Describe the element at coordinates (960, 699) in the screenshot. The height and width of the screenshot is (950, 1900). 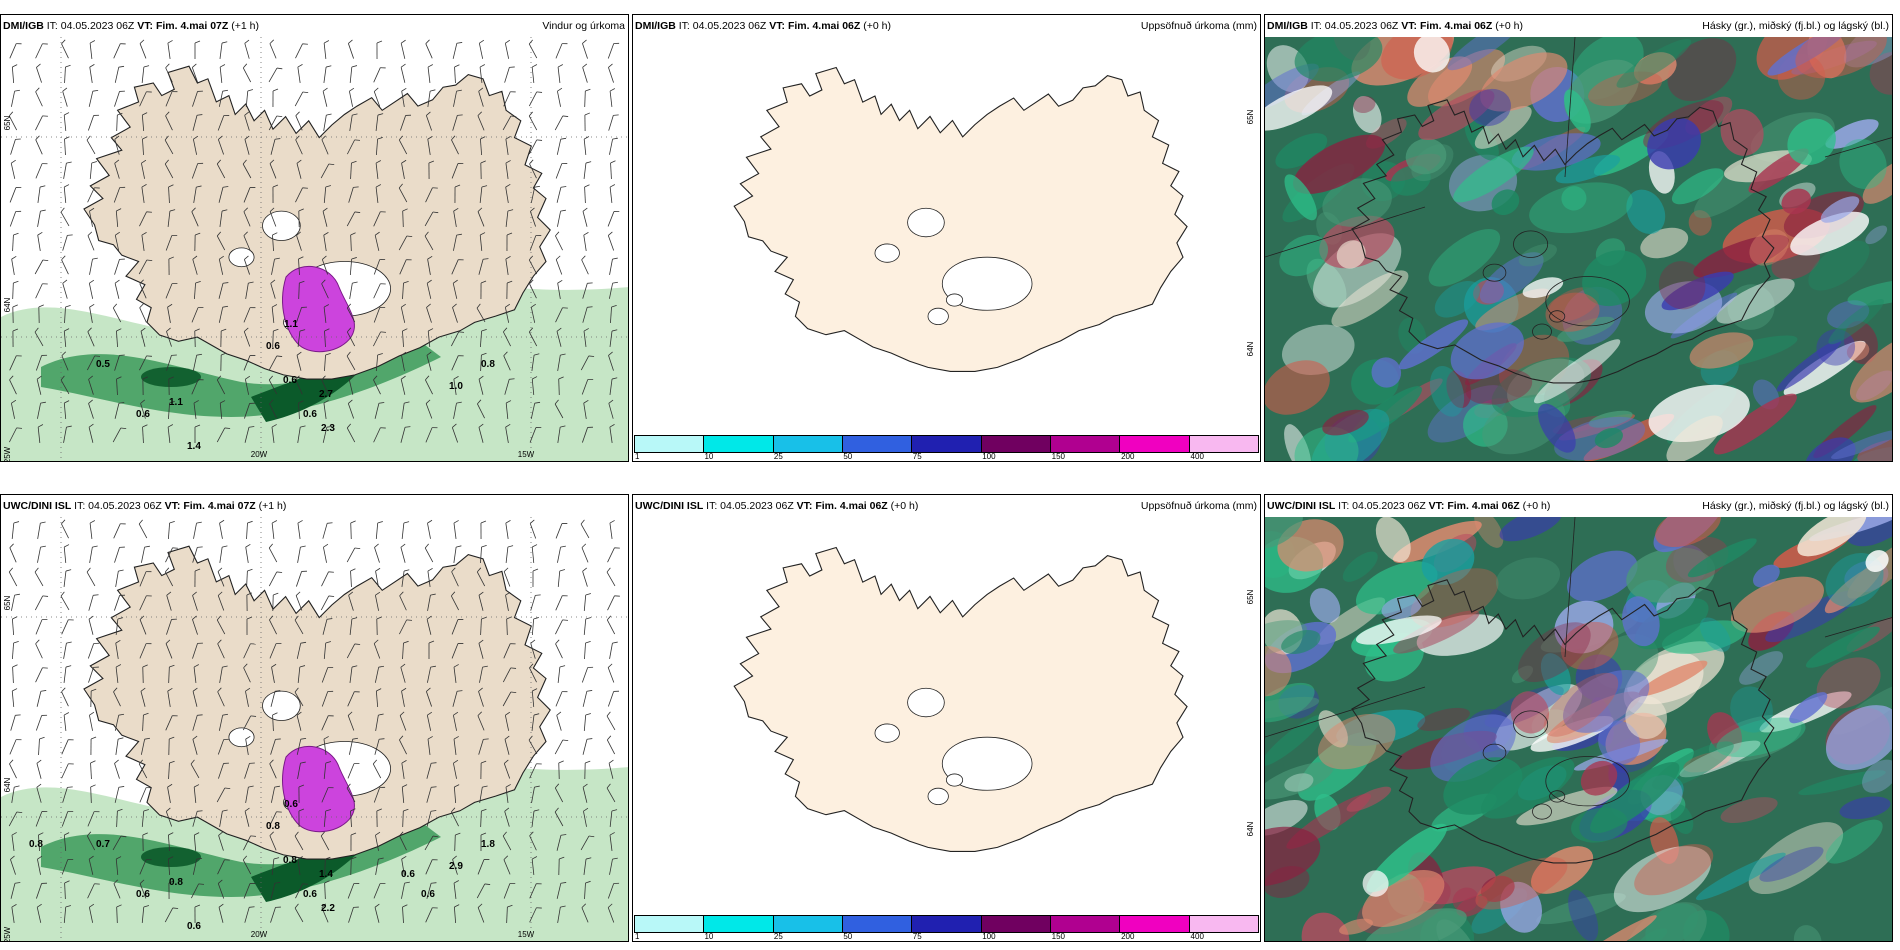
I see `iceland-landmass` at that location.